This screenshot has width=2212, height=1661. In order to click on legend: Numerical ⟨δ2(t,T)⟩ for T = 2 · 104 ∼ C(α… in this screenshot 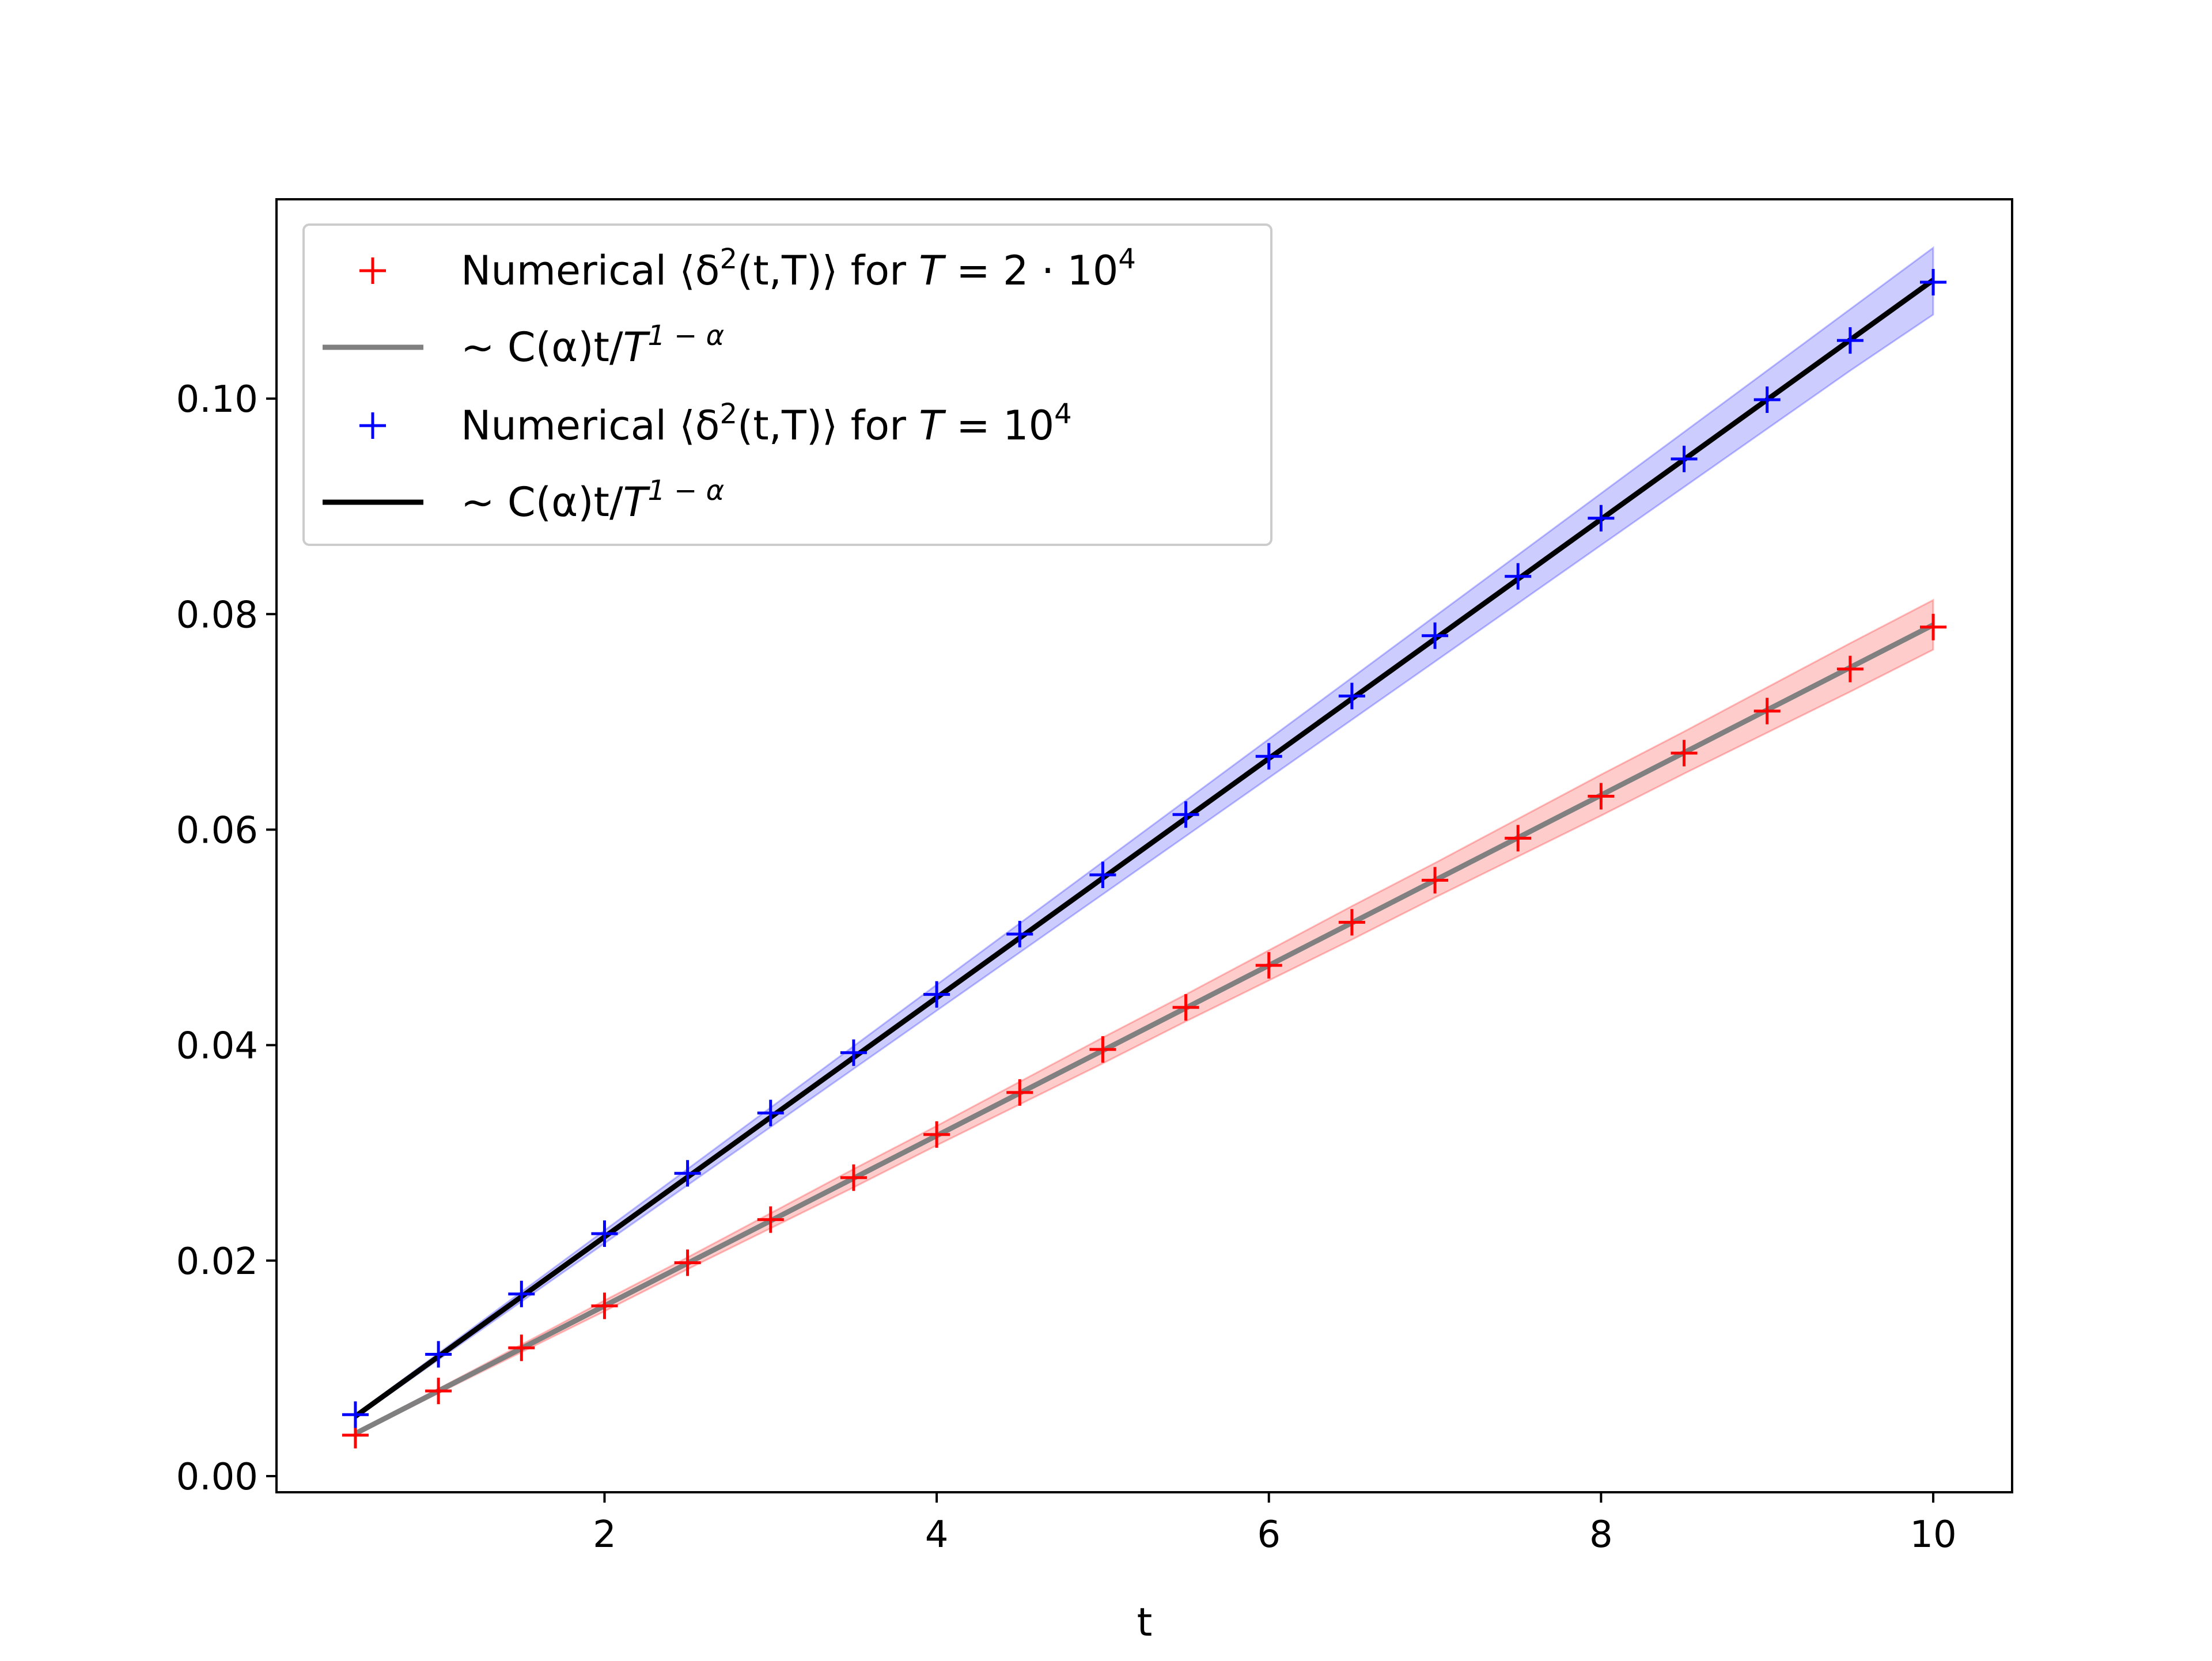, I will do `click(787, 384)`.